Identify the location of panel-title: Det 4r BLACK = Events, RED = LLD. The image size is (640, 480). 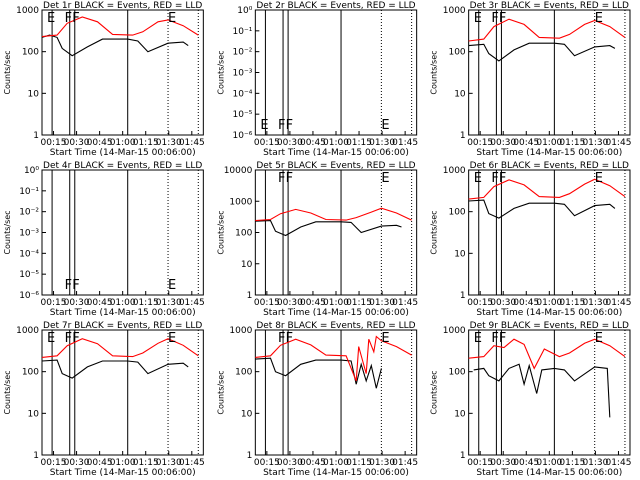
(122, 166).